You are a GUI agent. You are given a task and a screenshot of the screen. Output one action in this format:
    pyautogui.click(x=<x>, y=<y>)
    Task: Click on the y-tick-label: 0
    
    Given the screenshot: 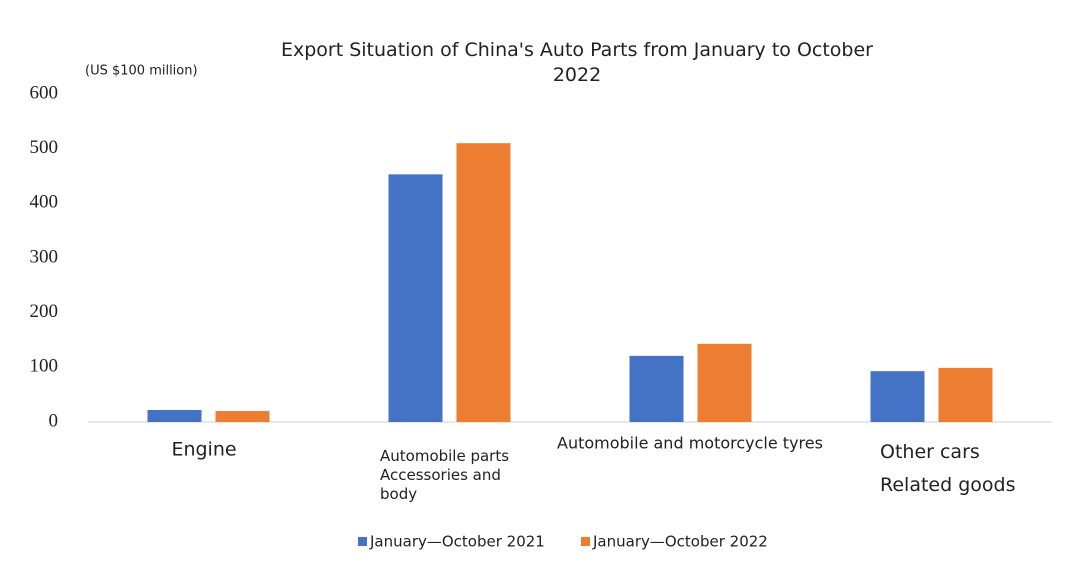 What is the action you would take?
    pyautogui.click(x=54, y=420)
    